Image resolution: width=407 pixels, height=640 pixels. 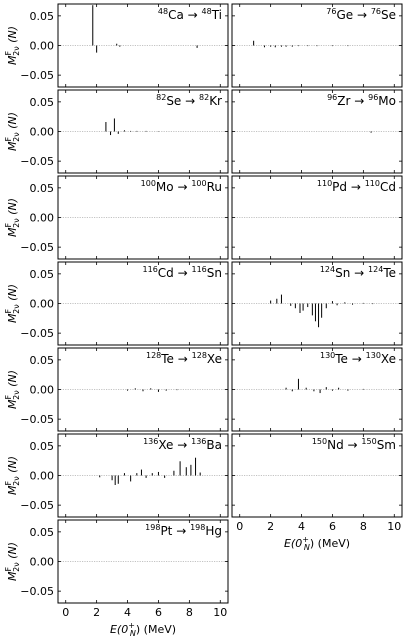 I want to click on panel-ca48: 0.05 0.00 −0.05 MF2ν (N) 48Ca → 48Ti, so click(x=116, y=45).